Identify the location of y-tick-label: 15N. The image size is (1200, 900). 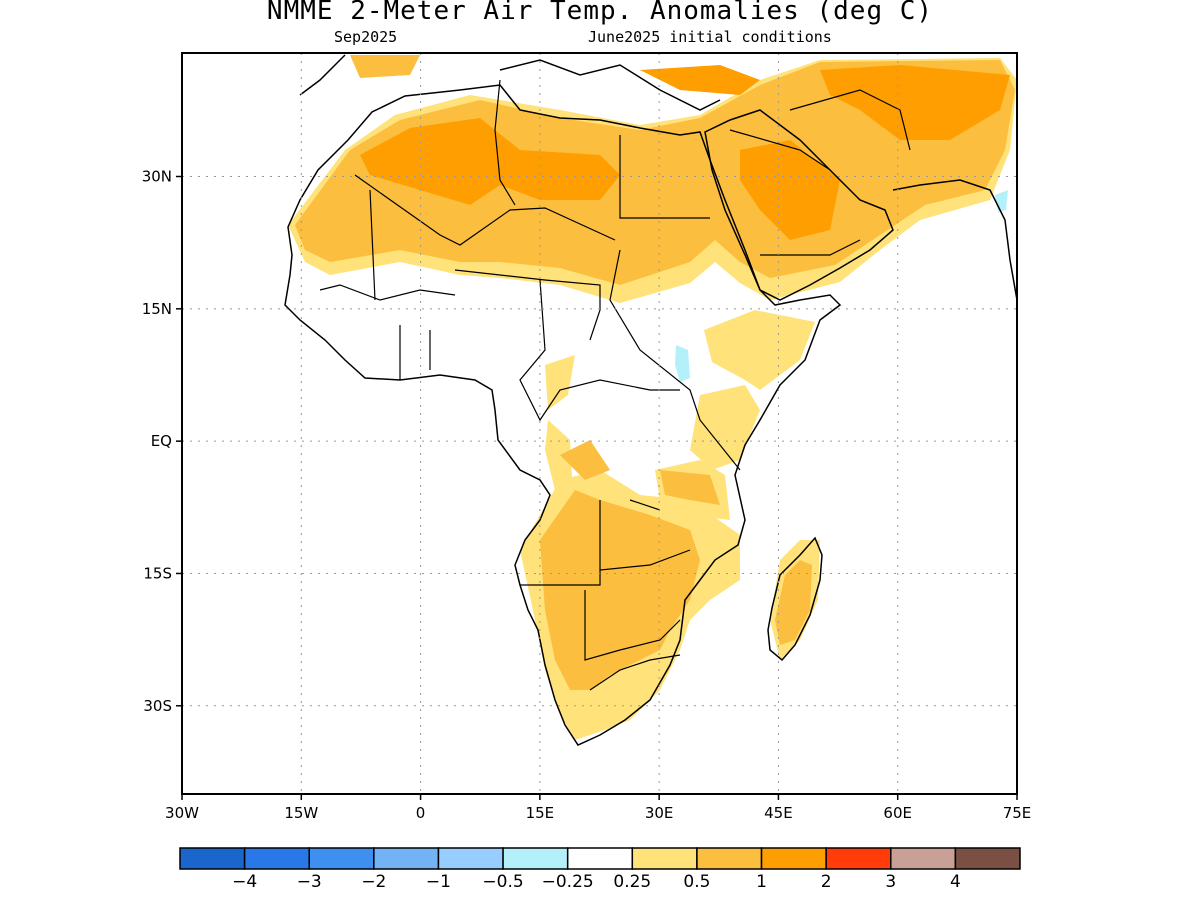
(157, 309).